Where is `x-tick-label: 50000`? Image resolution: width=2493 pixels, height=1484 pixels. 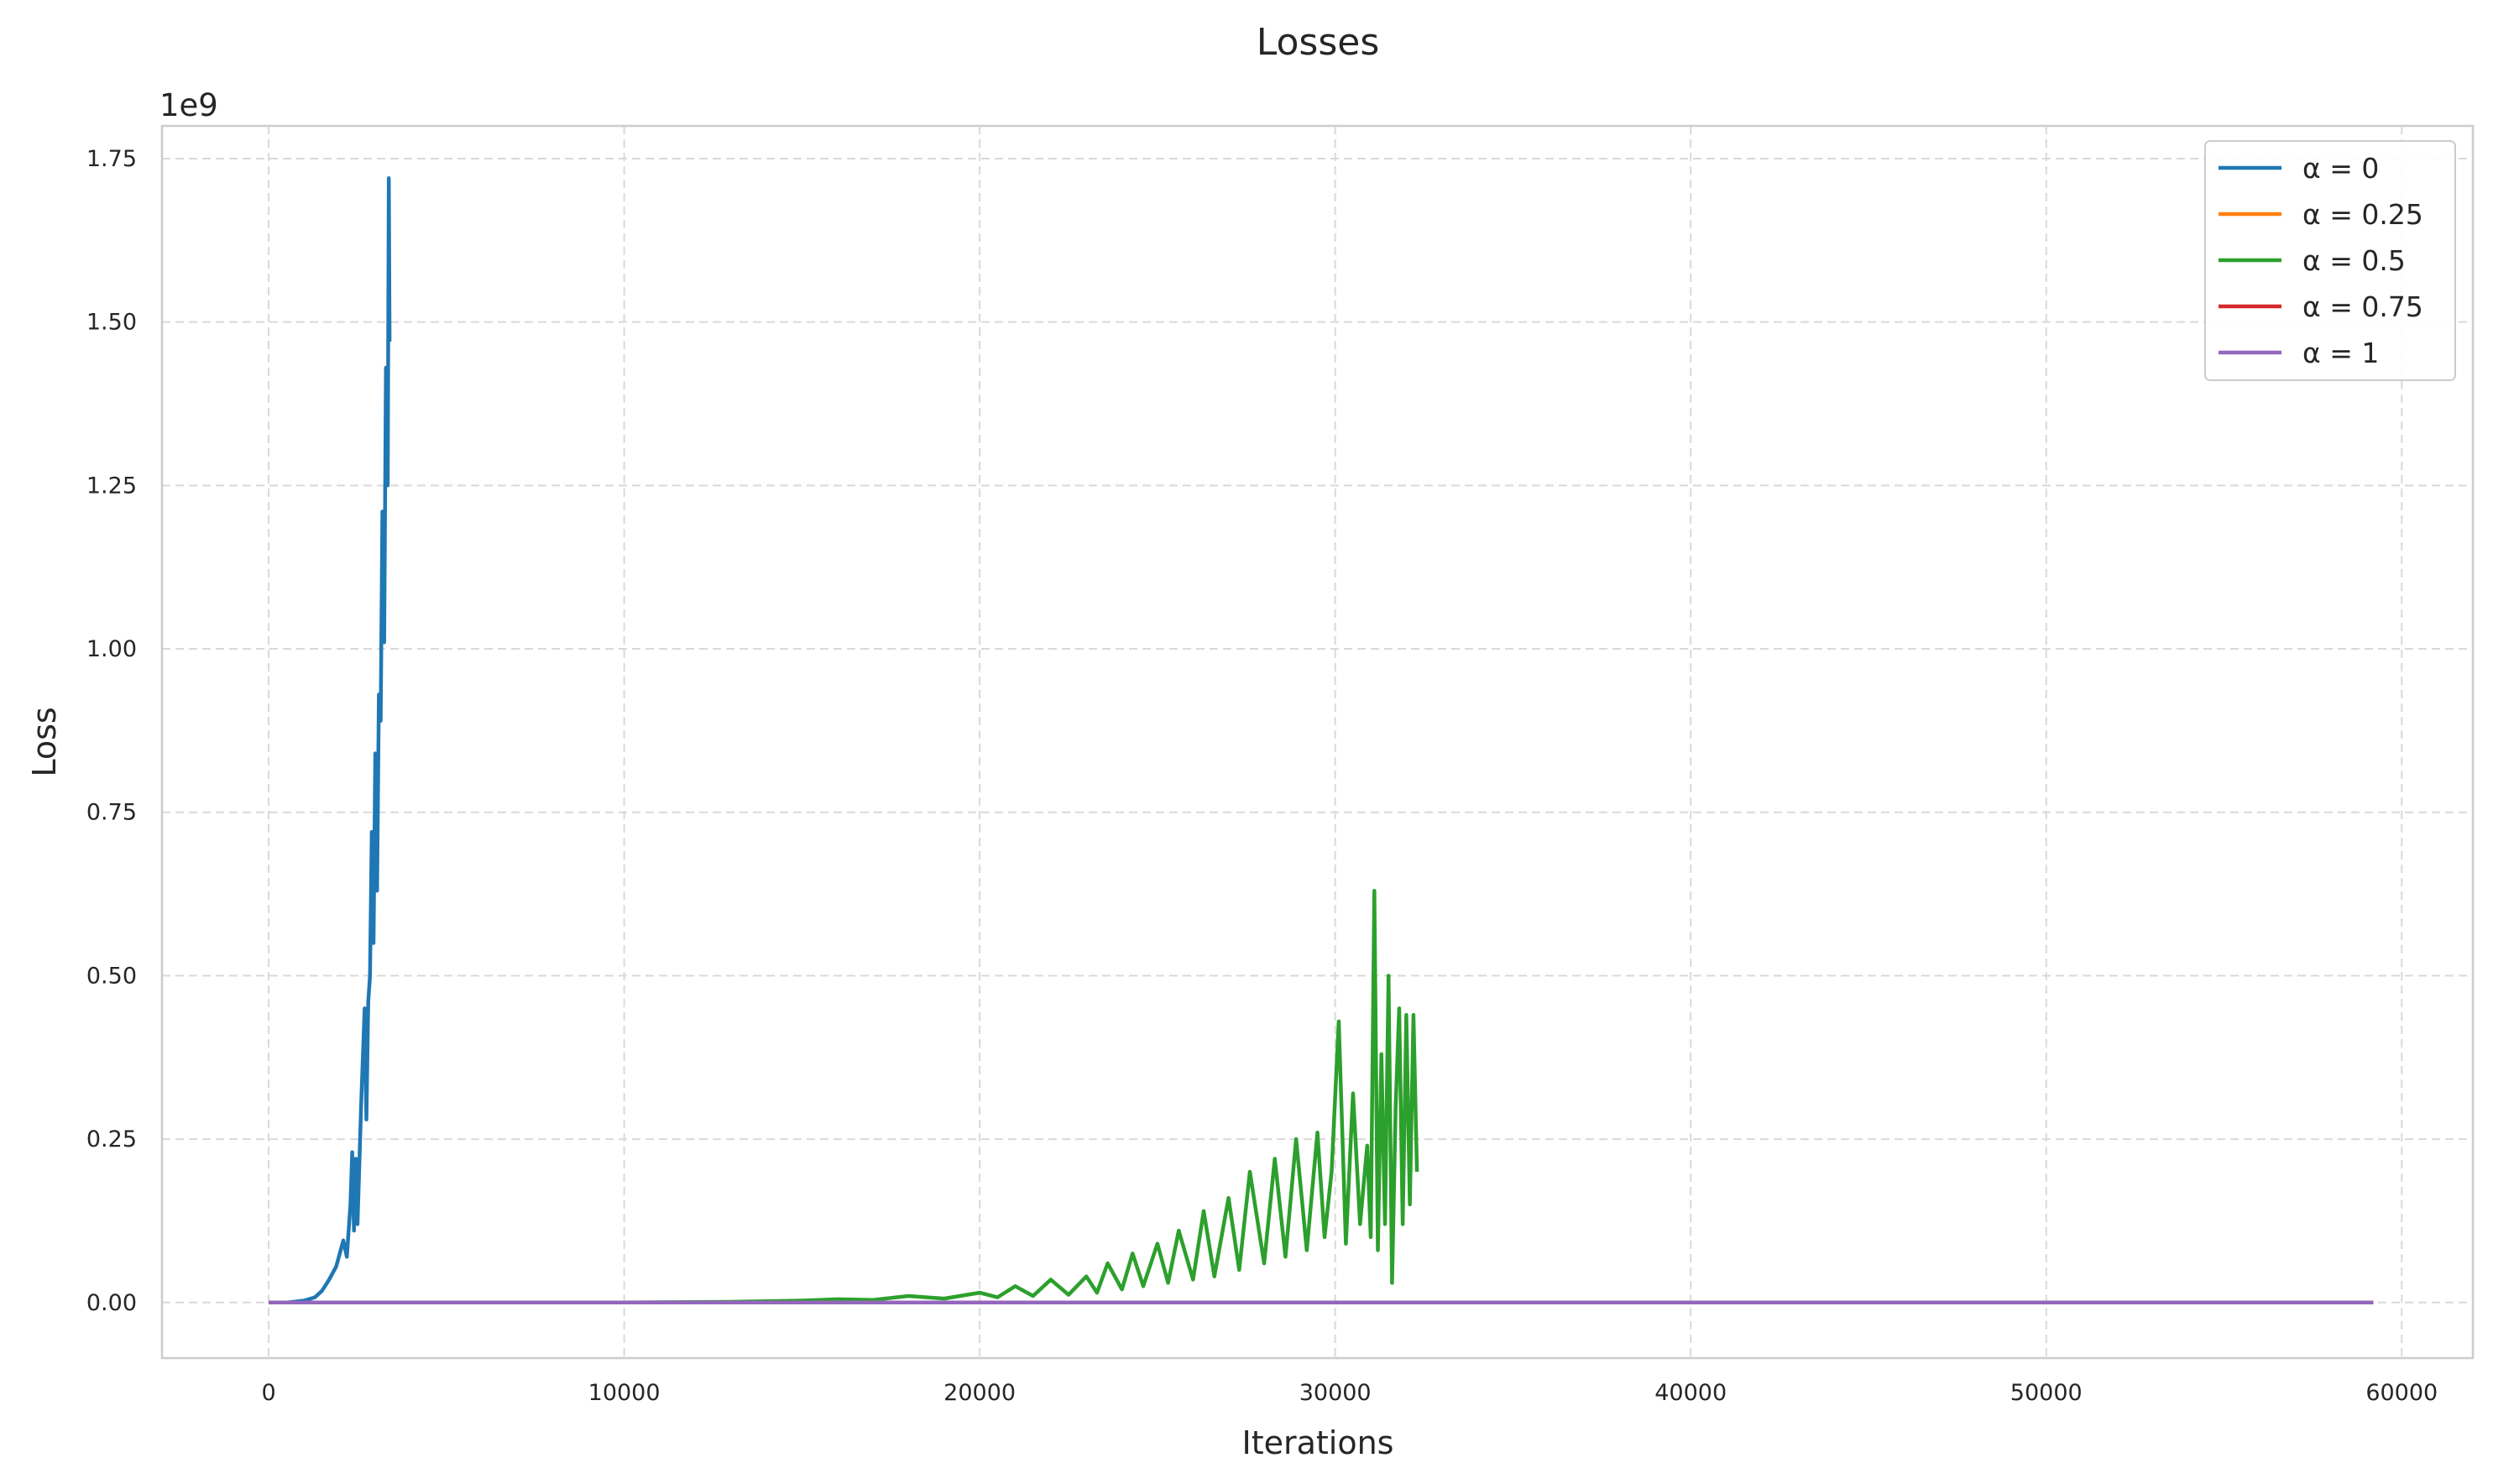 x-tick-label: 50000 is located at coordinates (2046, 1393).